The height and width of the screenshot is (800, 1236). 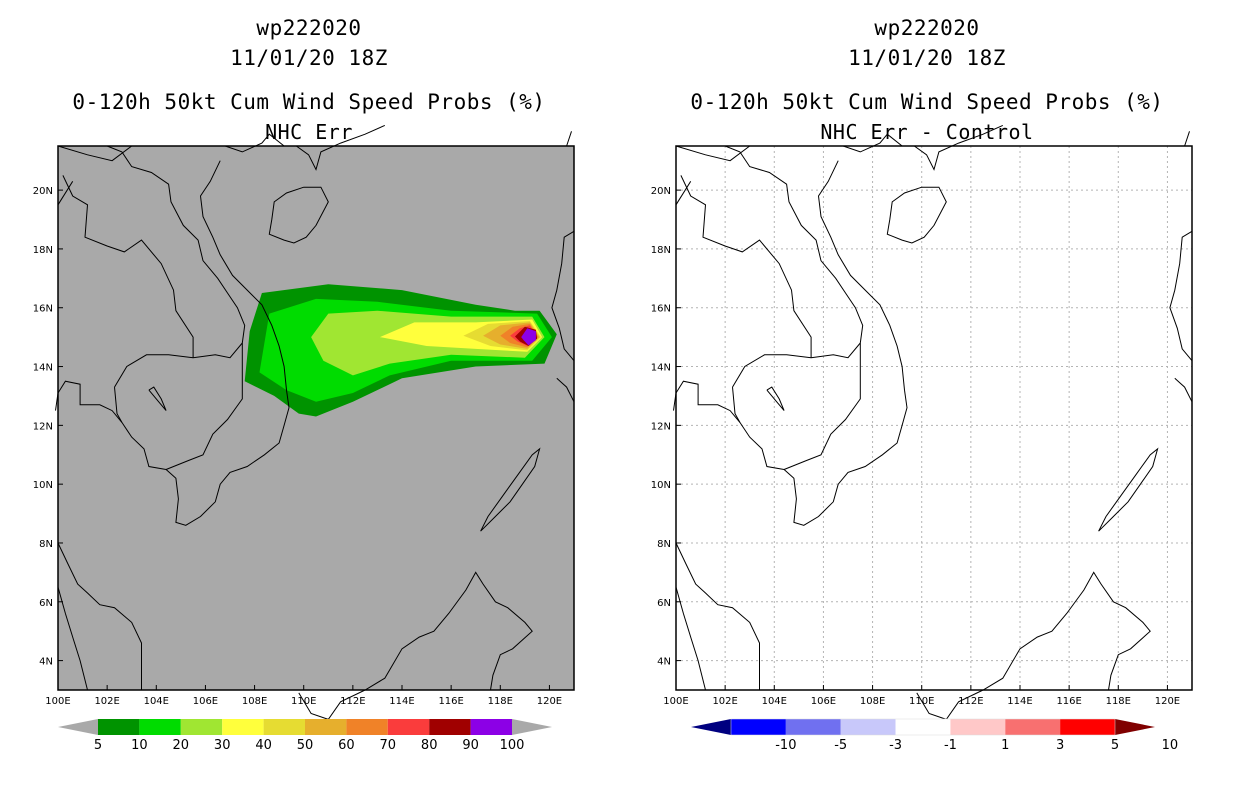 I want to click on plot-subtitle: NHC Err, so click(x=309, y=132).